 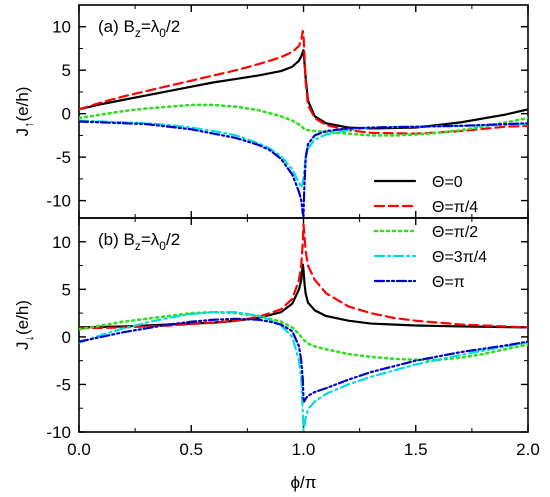 I want to click on panel-label: (b) Bz=λ0/2, so click(x=139, y=241).